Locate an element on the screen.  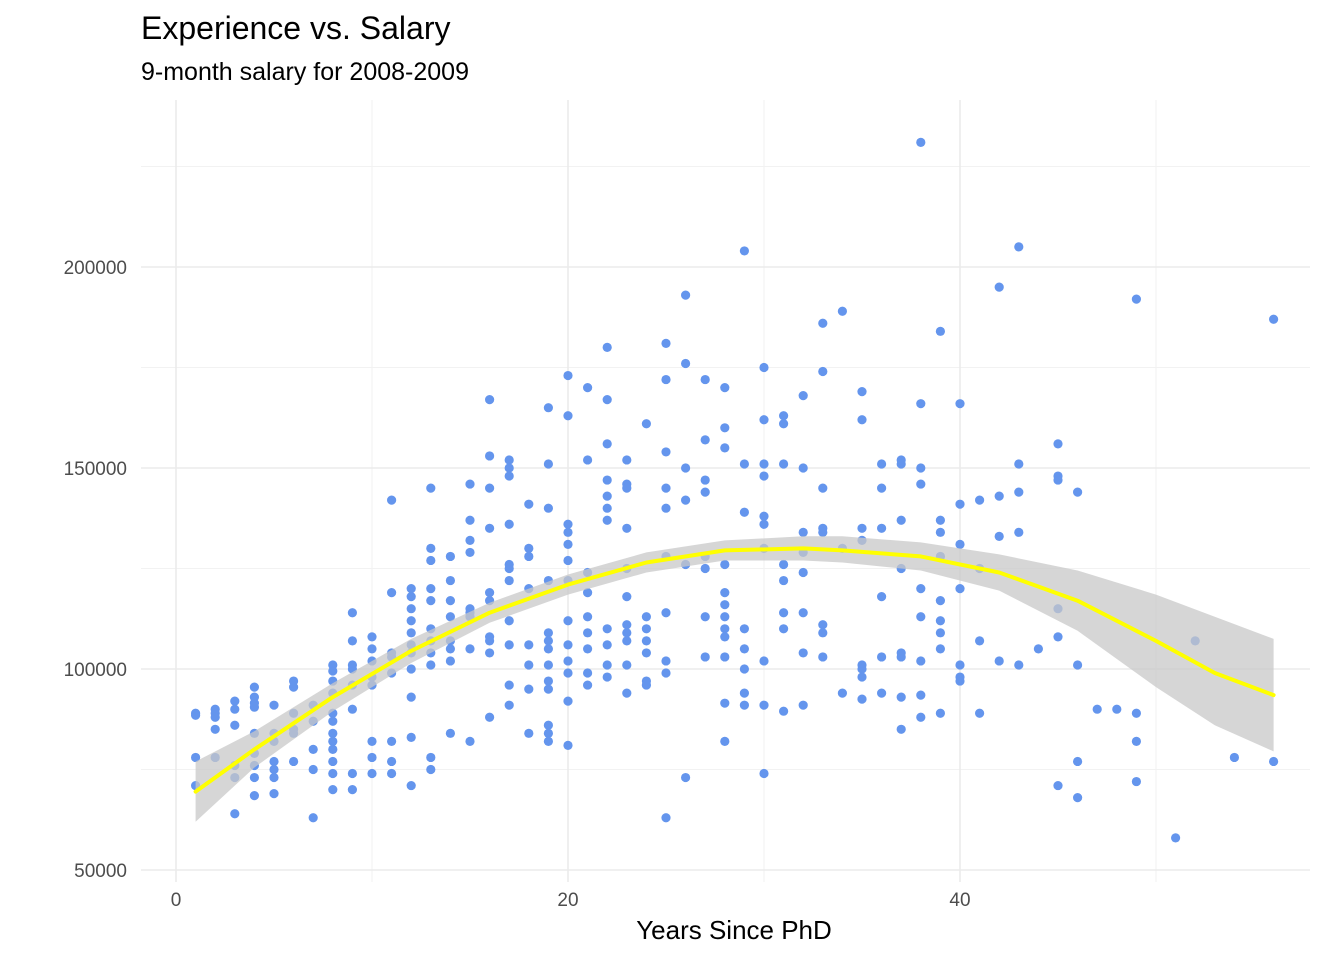
y-tick-label: 50000 is located at coordinates (100, 871).